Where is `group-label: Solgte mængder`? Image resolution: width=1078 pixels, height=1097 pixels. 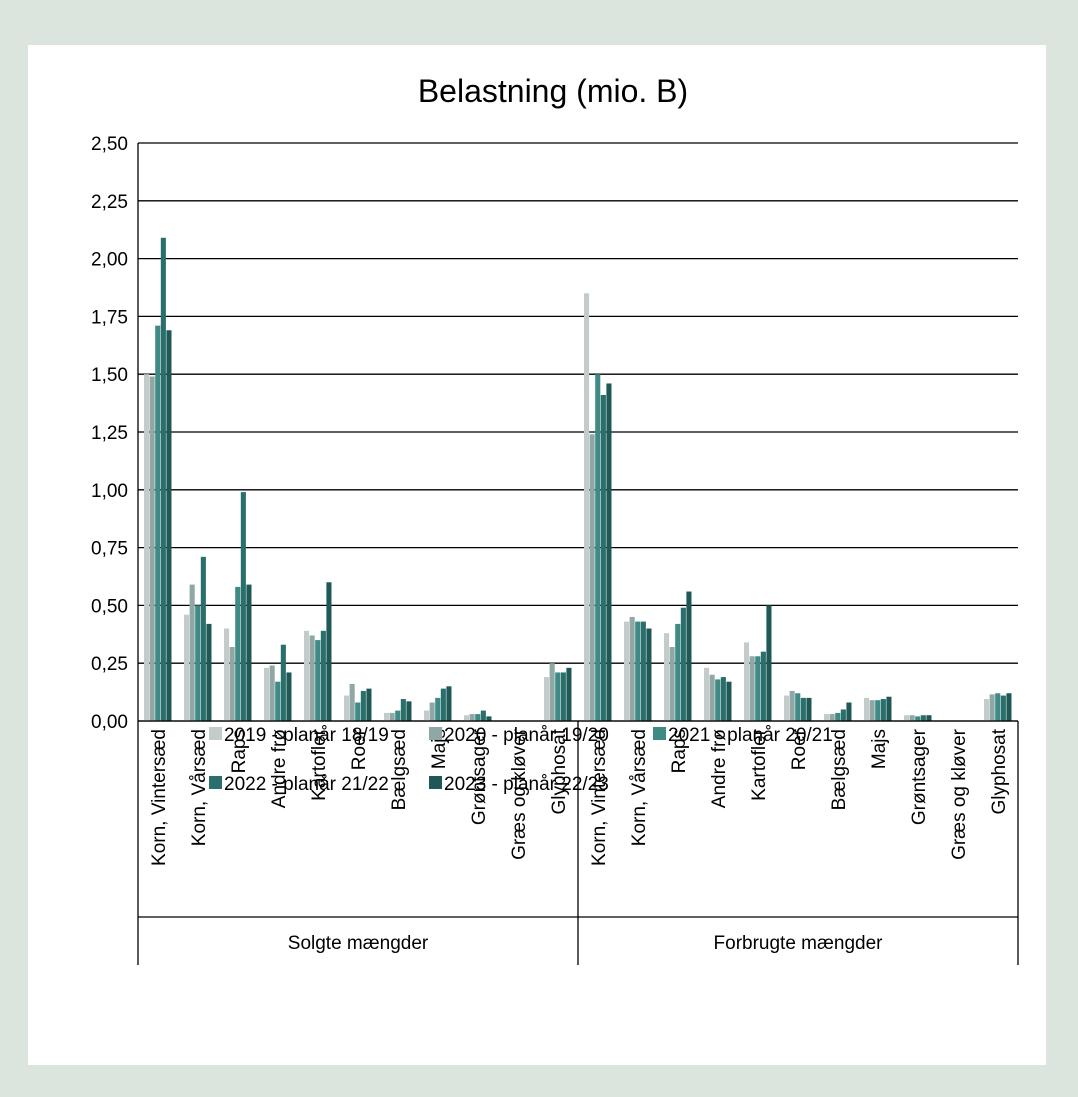 group-label: Solgte mængder is located at coordinates (358, 943).